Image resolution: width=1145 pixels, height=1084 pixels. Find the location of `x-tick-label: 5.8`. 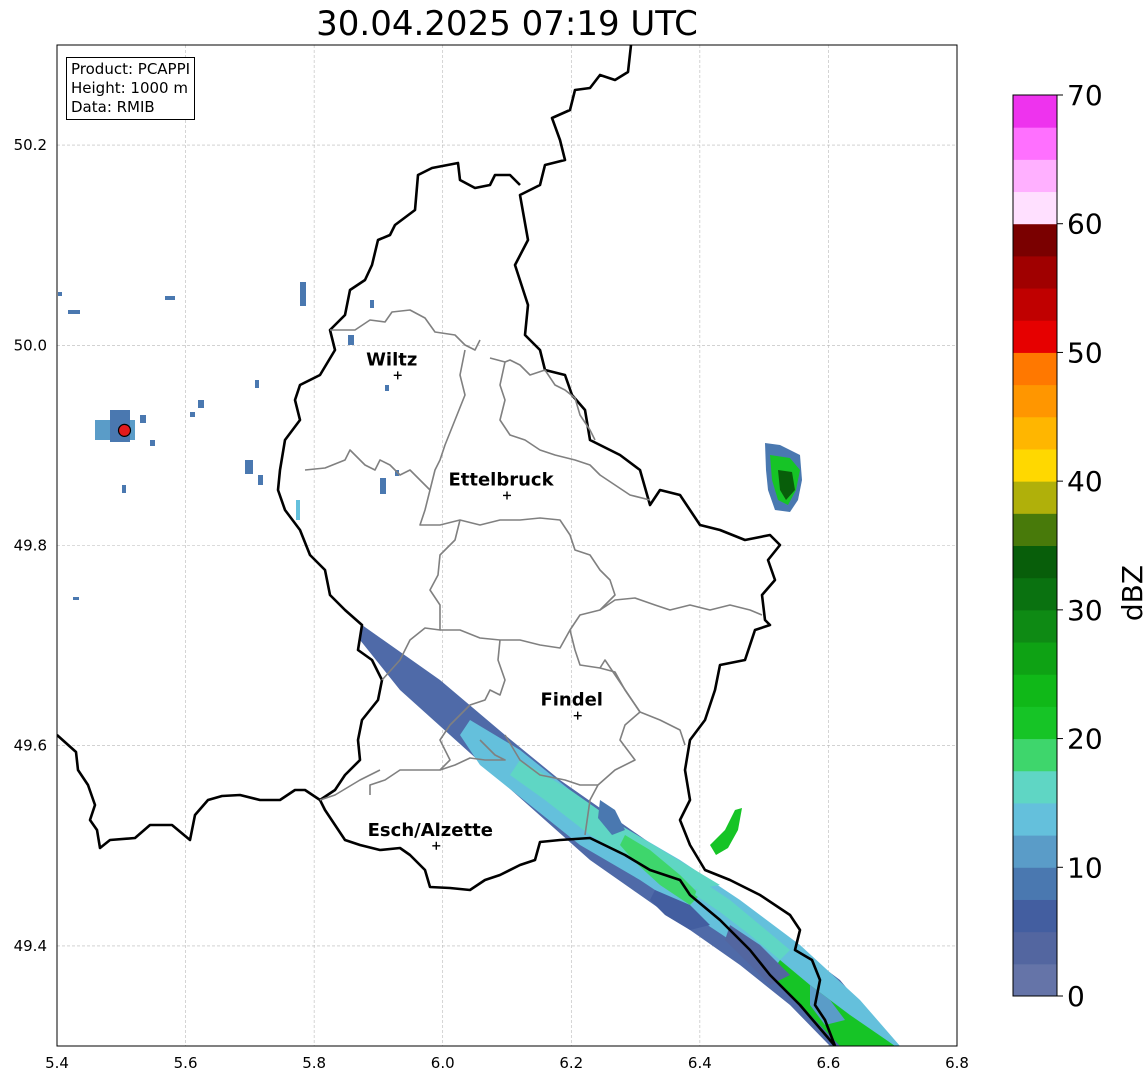

x-tick-label: 5.8 is located at coordinates (314, 1063).